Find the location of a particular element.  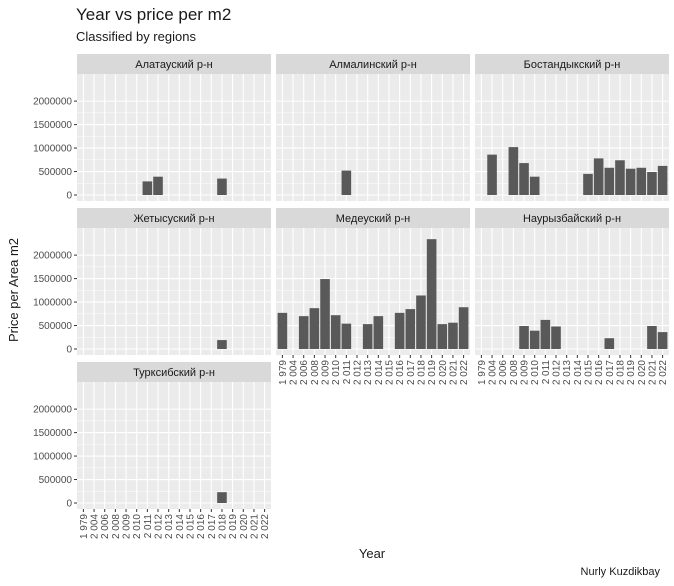

y-axis-title: Price per Area m2 is located at coordinates (13, 290).